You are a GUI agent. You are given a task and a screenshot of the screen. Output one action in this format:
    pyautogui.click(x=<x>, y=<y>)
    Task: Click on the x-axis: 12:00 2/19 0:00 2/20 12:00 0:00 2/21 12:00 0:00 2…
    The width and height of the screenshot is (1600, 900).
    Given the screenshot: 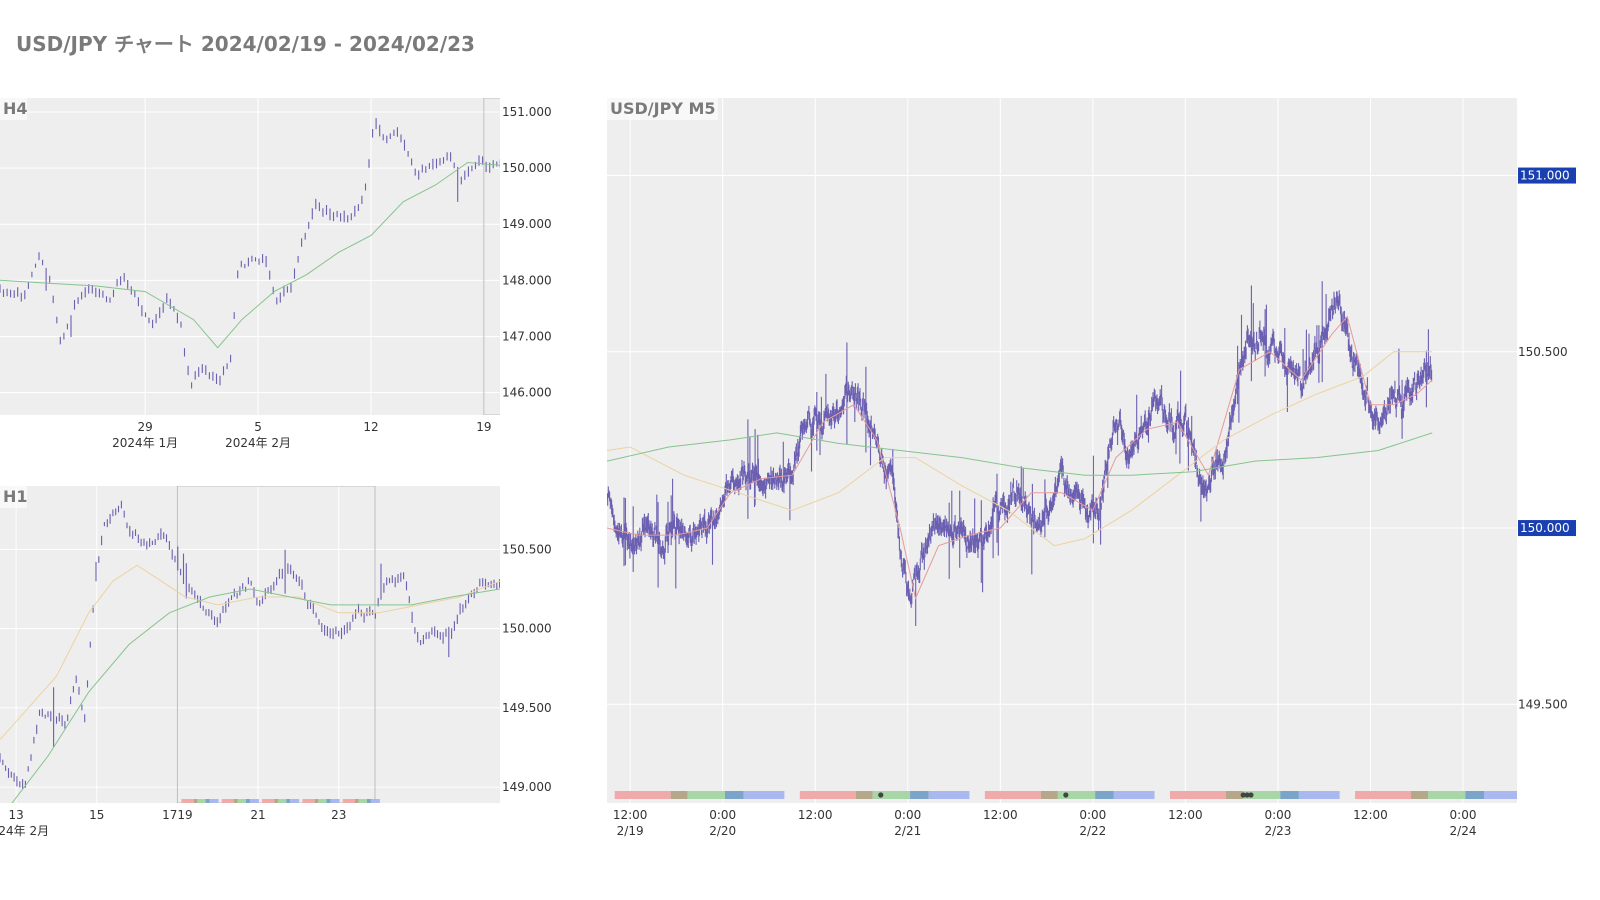 What is the action you would take?
    pyautogui.click(x=1045, y=823)
    